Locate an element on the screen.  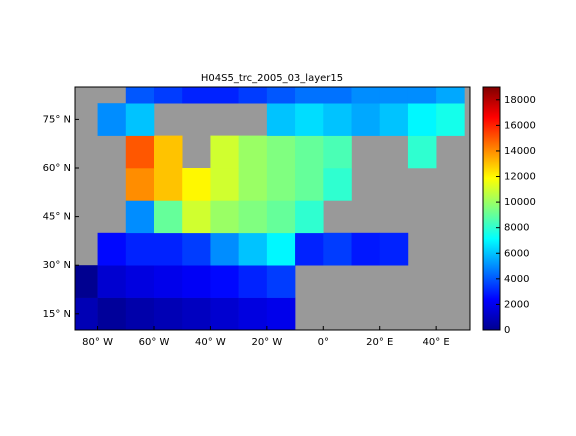
x-tick-label: 20° W is located at coordinates (266, 342).